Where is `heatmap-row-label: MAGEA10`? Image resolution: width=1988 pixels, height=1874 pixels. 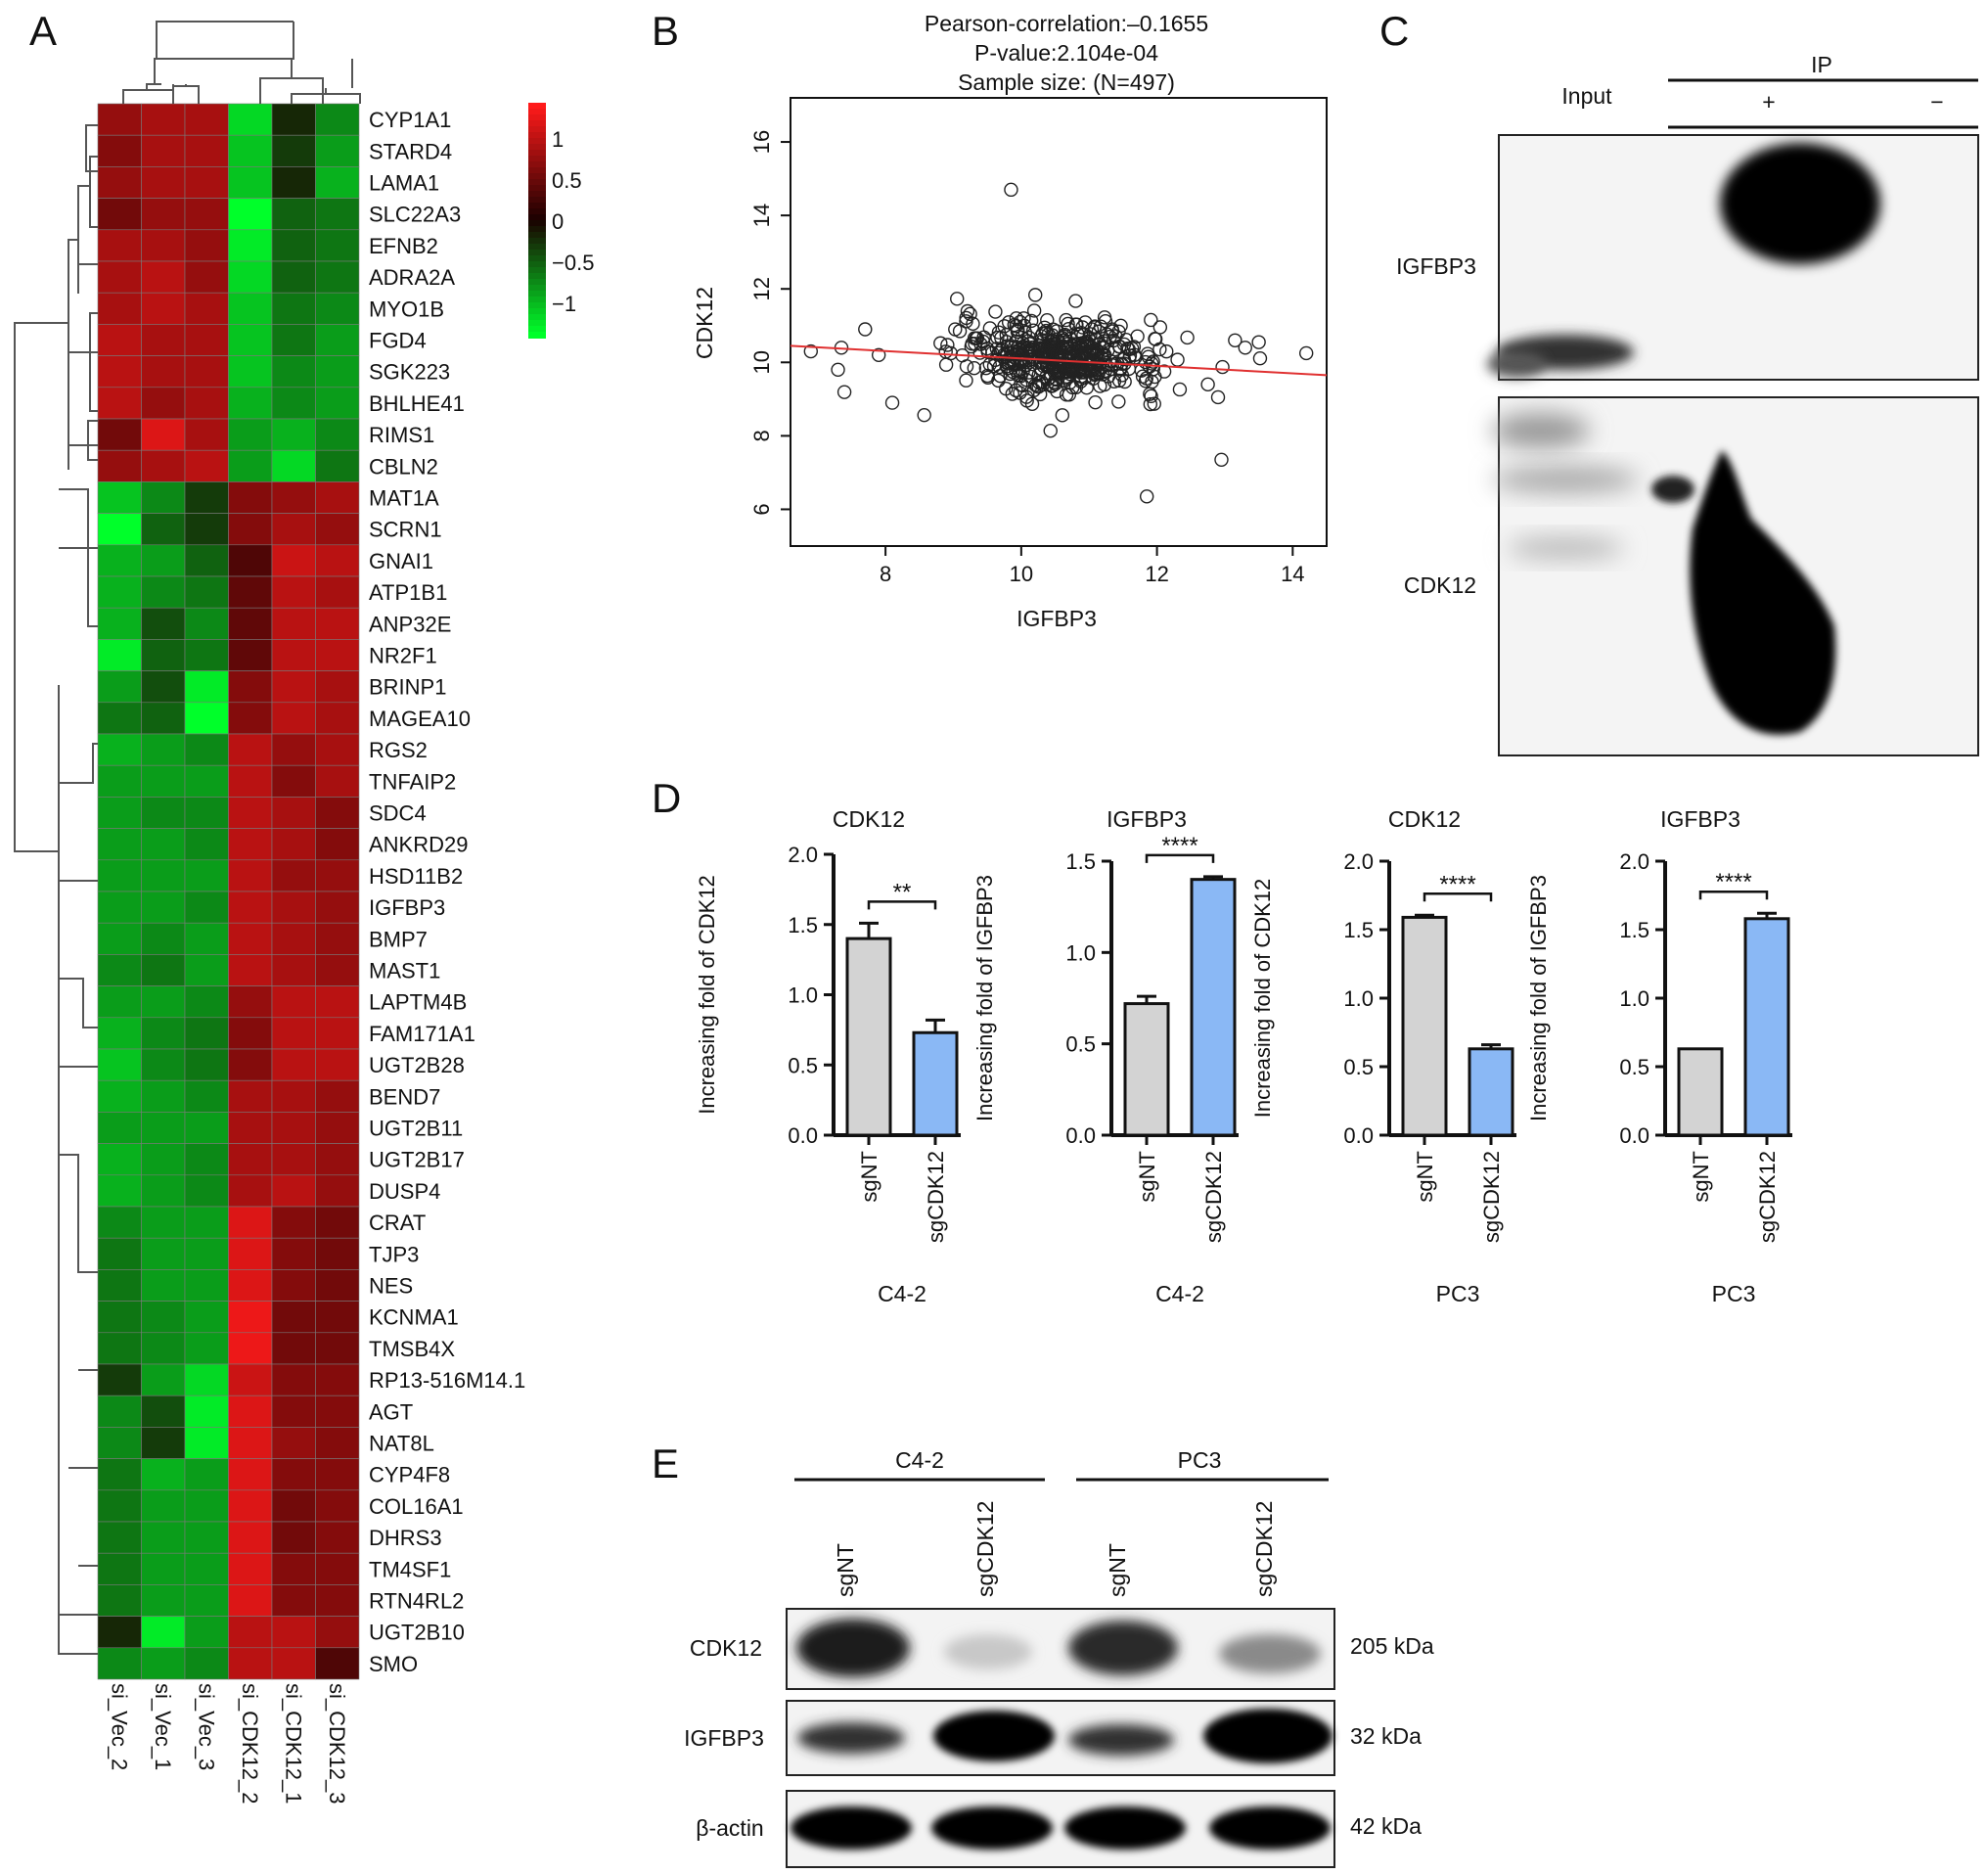 heatmap-row-label: MAGEA10 is located at coordinates (420, 719).